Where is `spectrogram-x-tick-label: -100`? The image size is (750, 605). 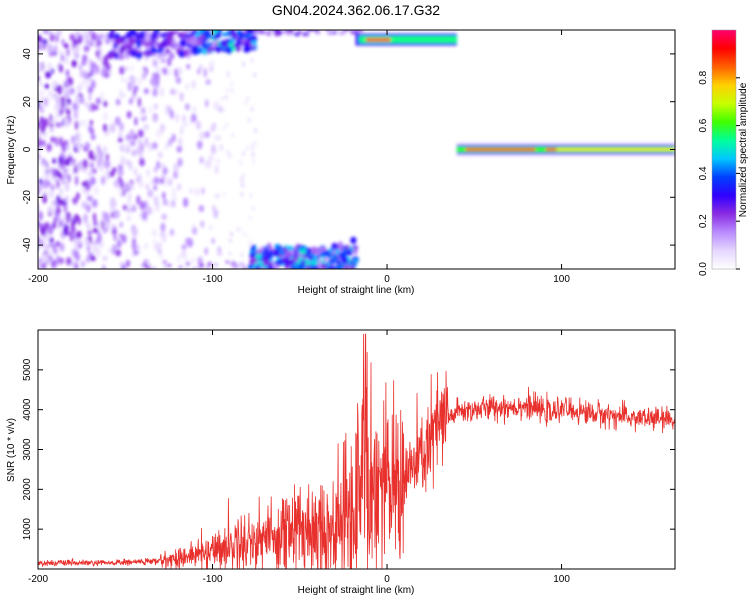
spectrogram-x-tick-label: -100 is located at coordinates (213, 279).